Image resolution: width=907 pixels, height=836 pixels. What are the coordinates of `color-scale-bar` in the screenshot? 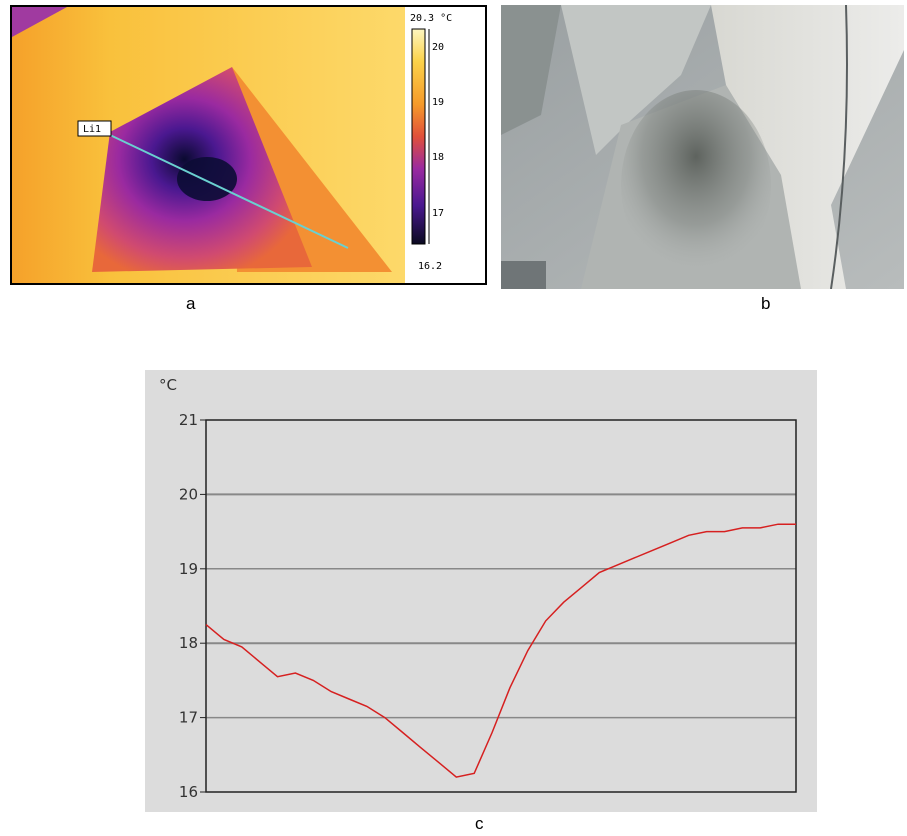 It's located at (418, 136).